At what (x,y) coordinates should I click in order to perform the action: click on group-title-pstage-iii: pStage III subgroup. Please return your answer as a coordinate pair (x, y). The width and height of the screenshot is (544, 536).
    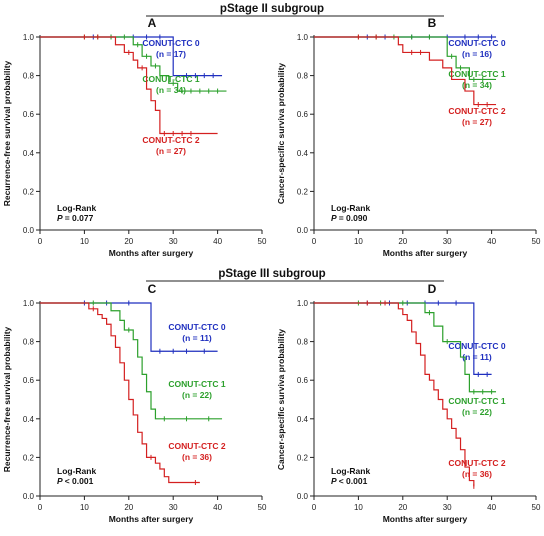
    Looking at the image, I should click on (271, 274).